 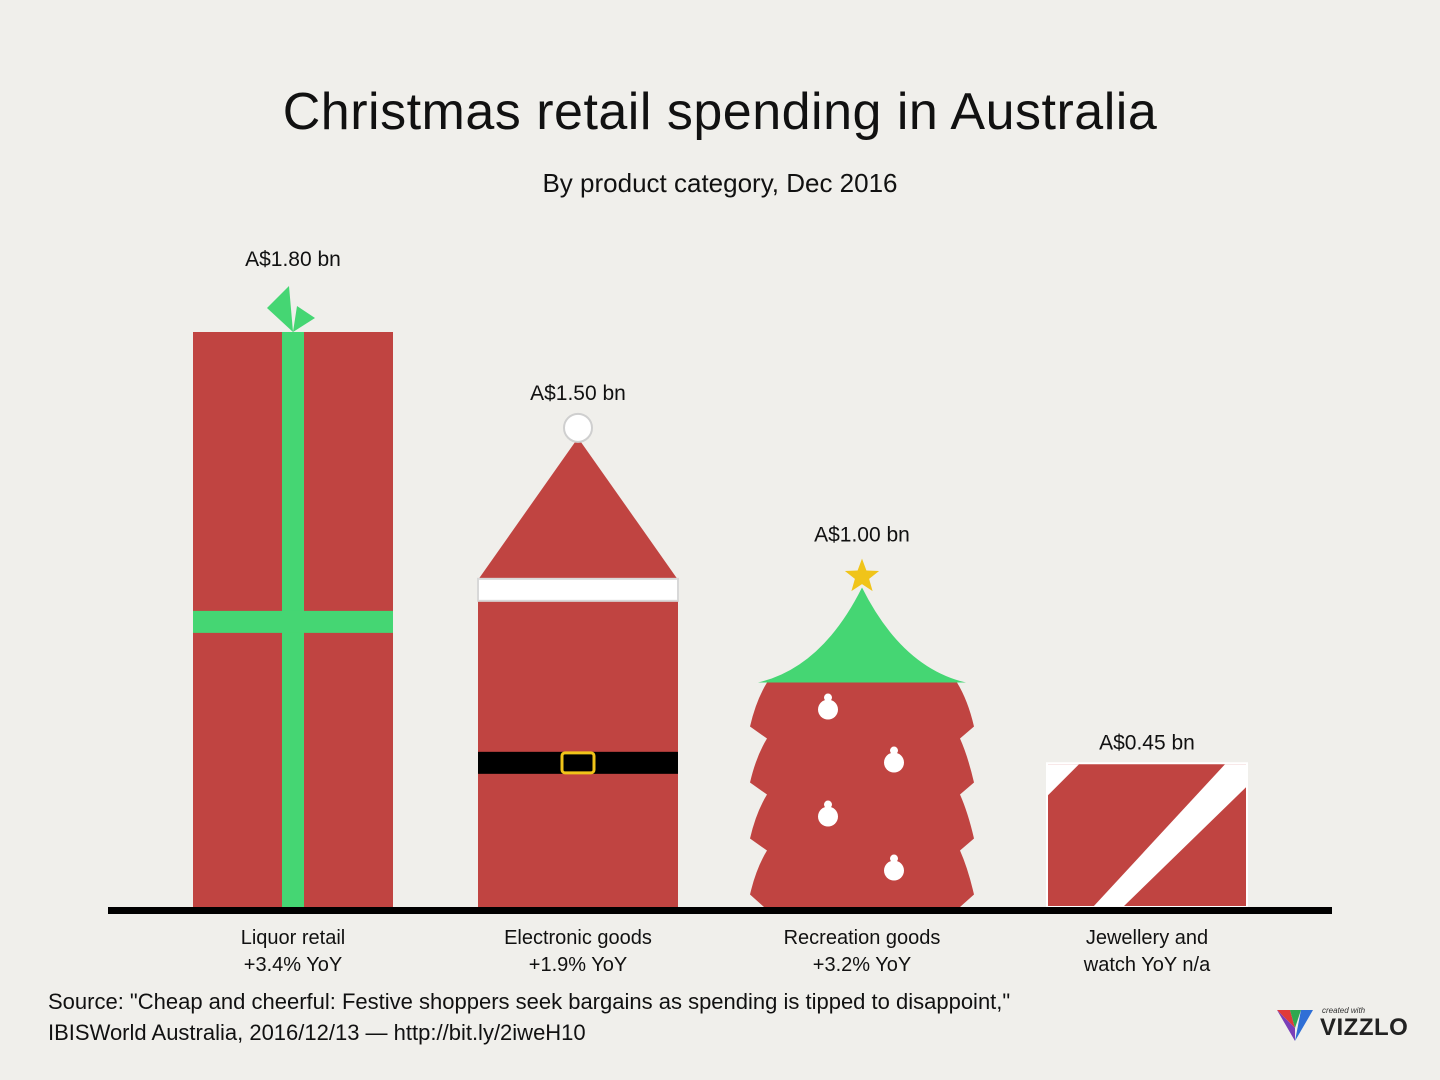 I want to click on category-label-1-0: Electronic goods, so click(x=578, y=938).